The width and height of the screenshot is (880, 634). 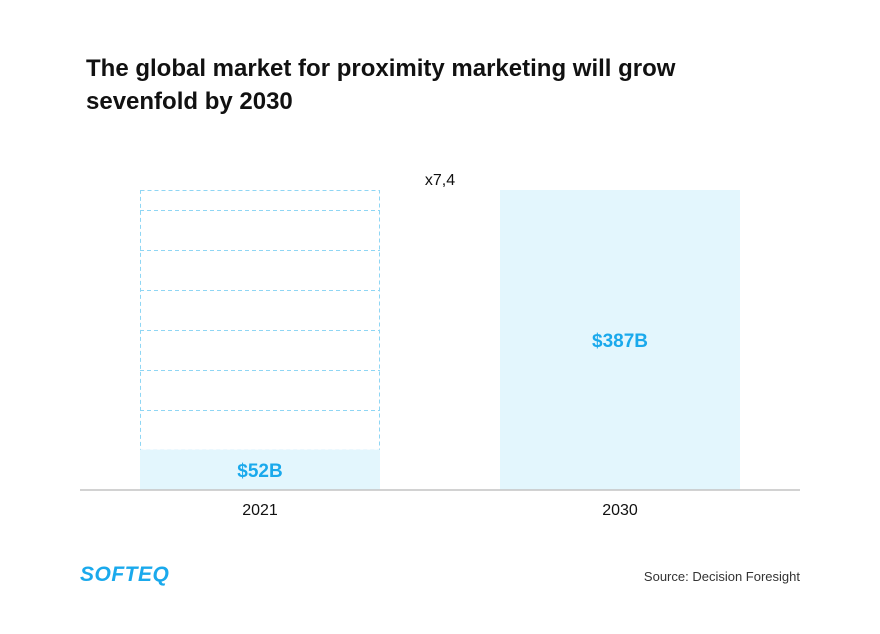 I want to click on category-label-2030: 2030, so click(x=620, y=510).